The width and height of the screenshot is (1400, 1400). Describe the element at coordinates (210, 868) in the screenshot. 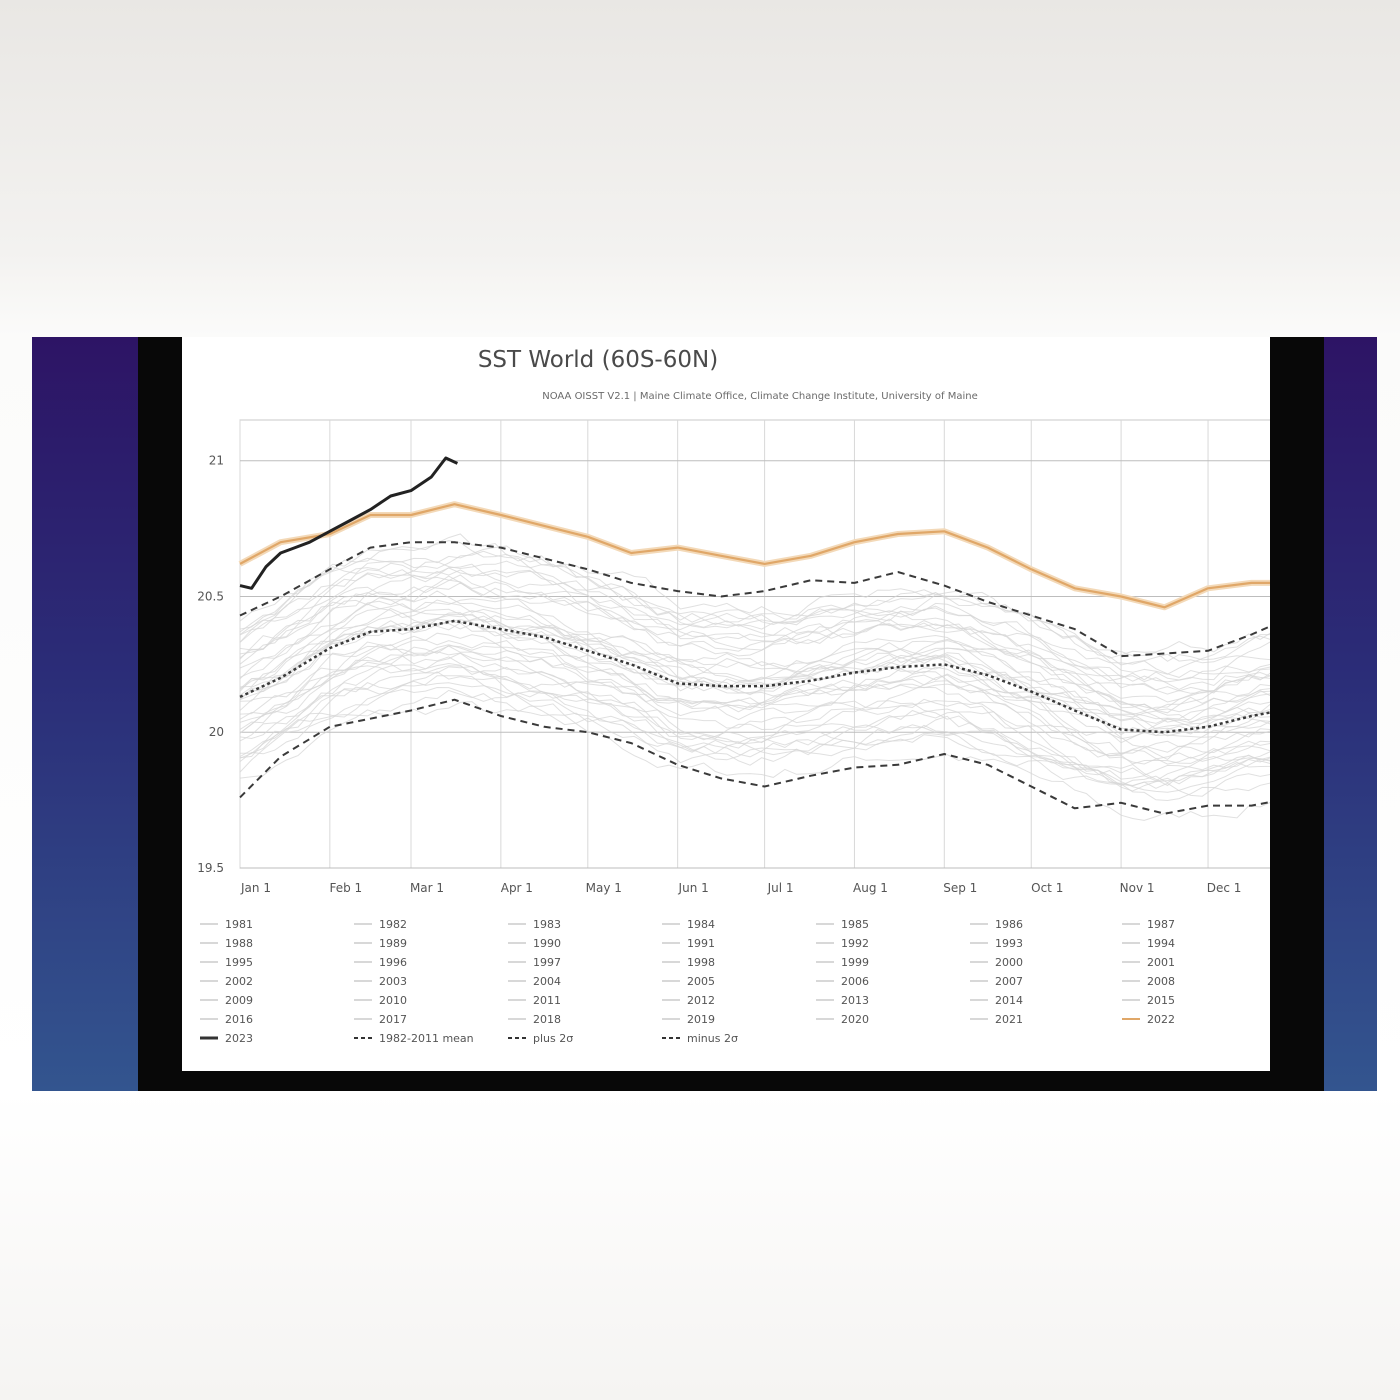

I see `y-tick-label: 19.5` at that location.